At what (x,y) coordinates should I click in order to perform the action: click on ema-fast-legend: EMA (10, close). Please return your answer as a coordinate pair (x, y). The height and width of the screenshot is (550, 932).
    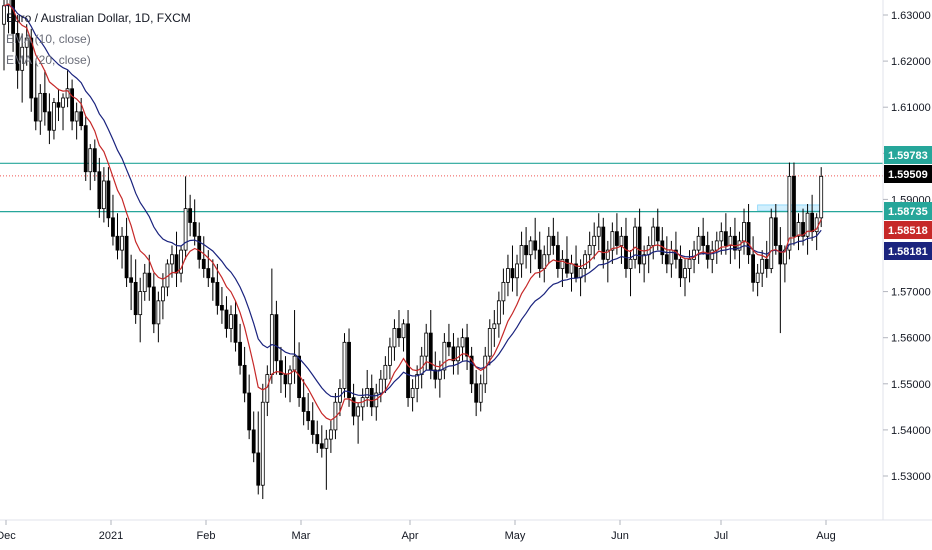
    Looking at the image, I should click on (48, 39).